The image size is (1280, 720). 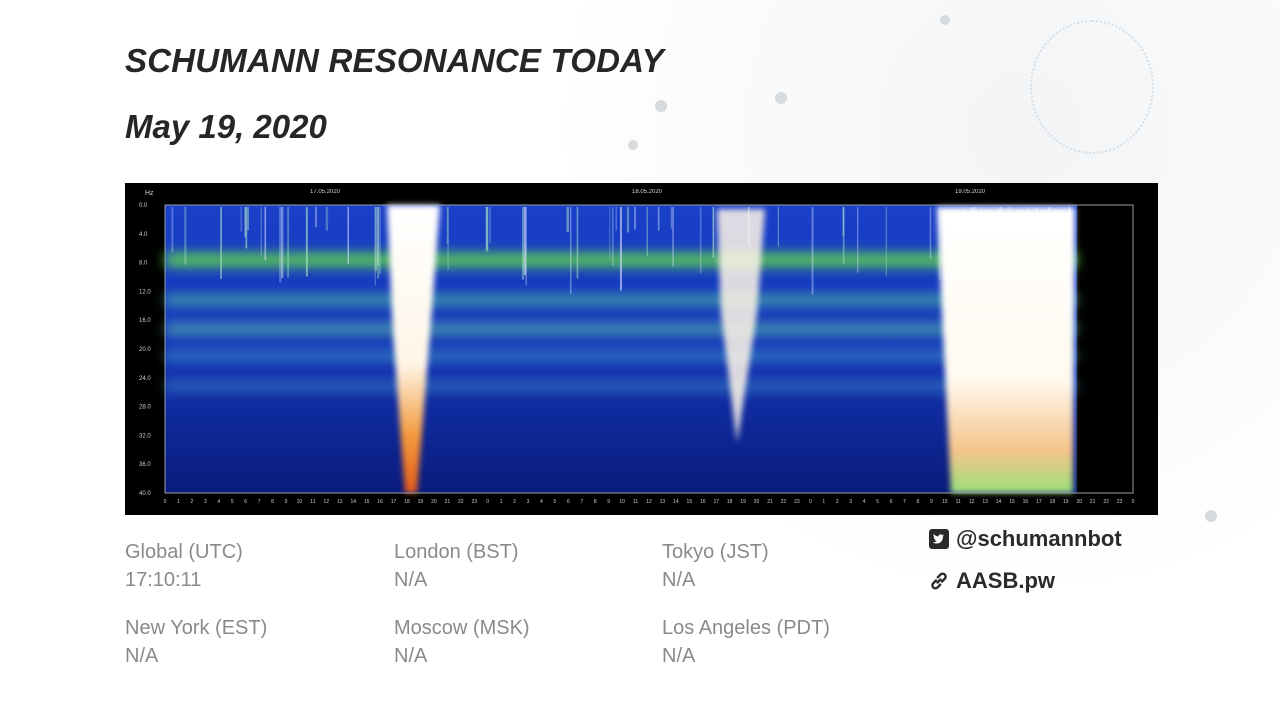 What do you see at coordinates (939, 539) in the screenshot?
I see `twitter-icon` at bounding box center [939, 539].